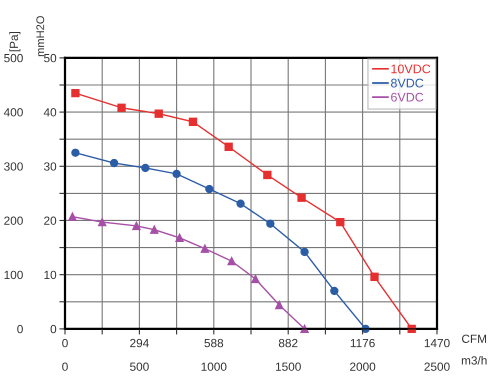 The width and height of the screenshot is (500, 386). Describe the element at coordinates (437, 366) in the screenshot. I see `x-tick-label: 2500` at that location.